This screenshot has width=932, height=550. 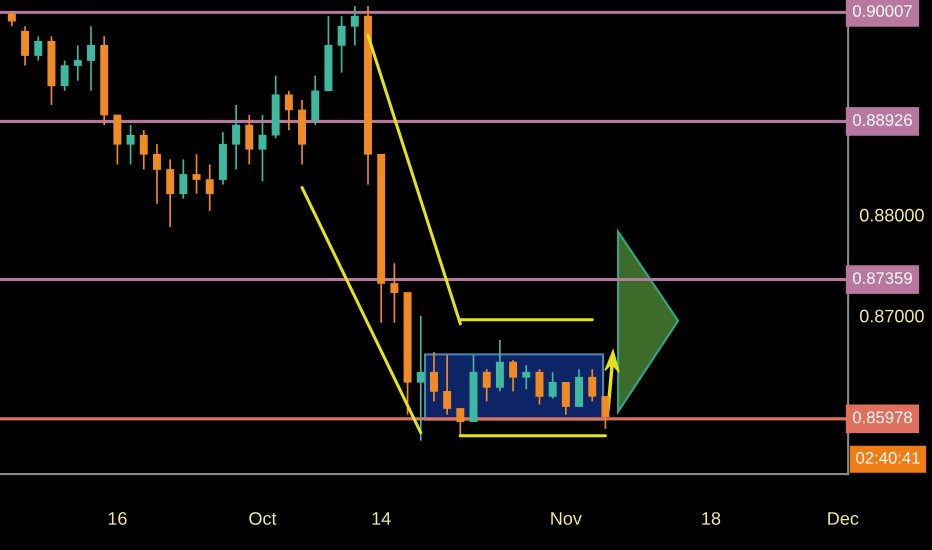 What do you see at coordinates (566, 518) in the screenshot?
I see `x-tick-label: Nov` at bounding box center [566, 518].